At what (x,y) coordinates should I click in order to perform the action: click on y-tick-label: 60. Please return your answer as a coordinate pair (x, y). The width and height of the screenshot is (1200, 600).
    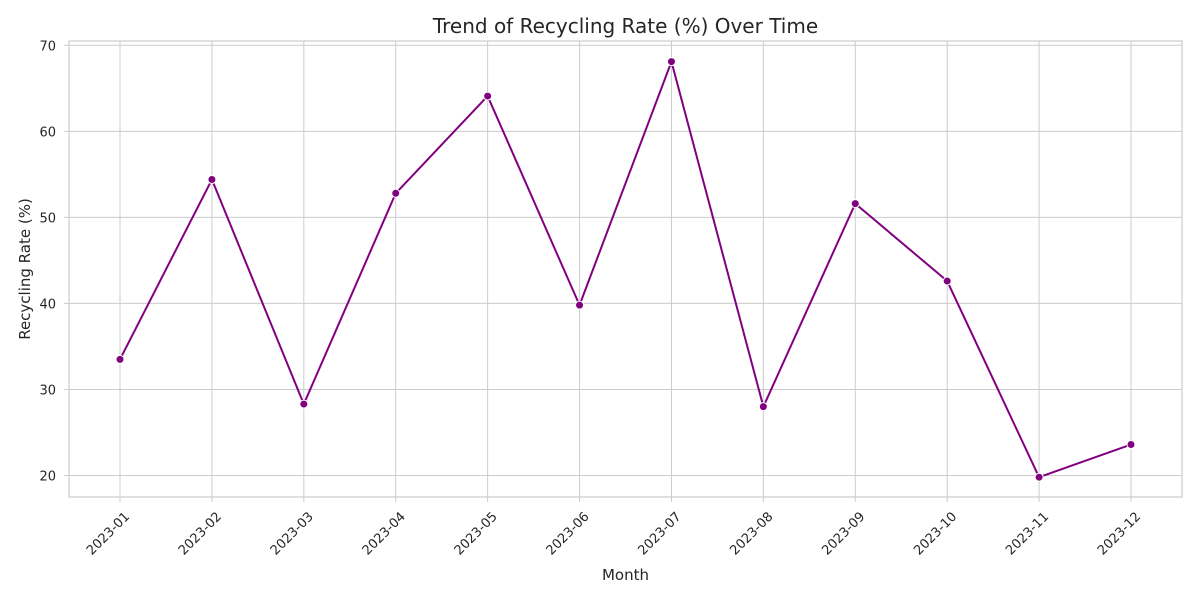
    Looking at the image, I should click on (47, 132).